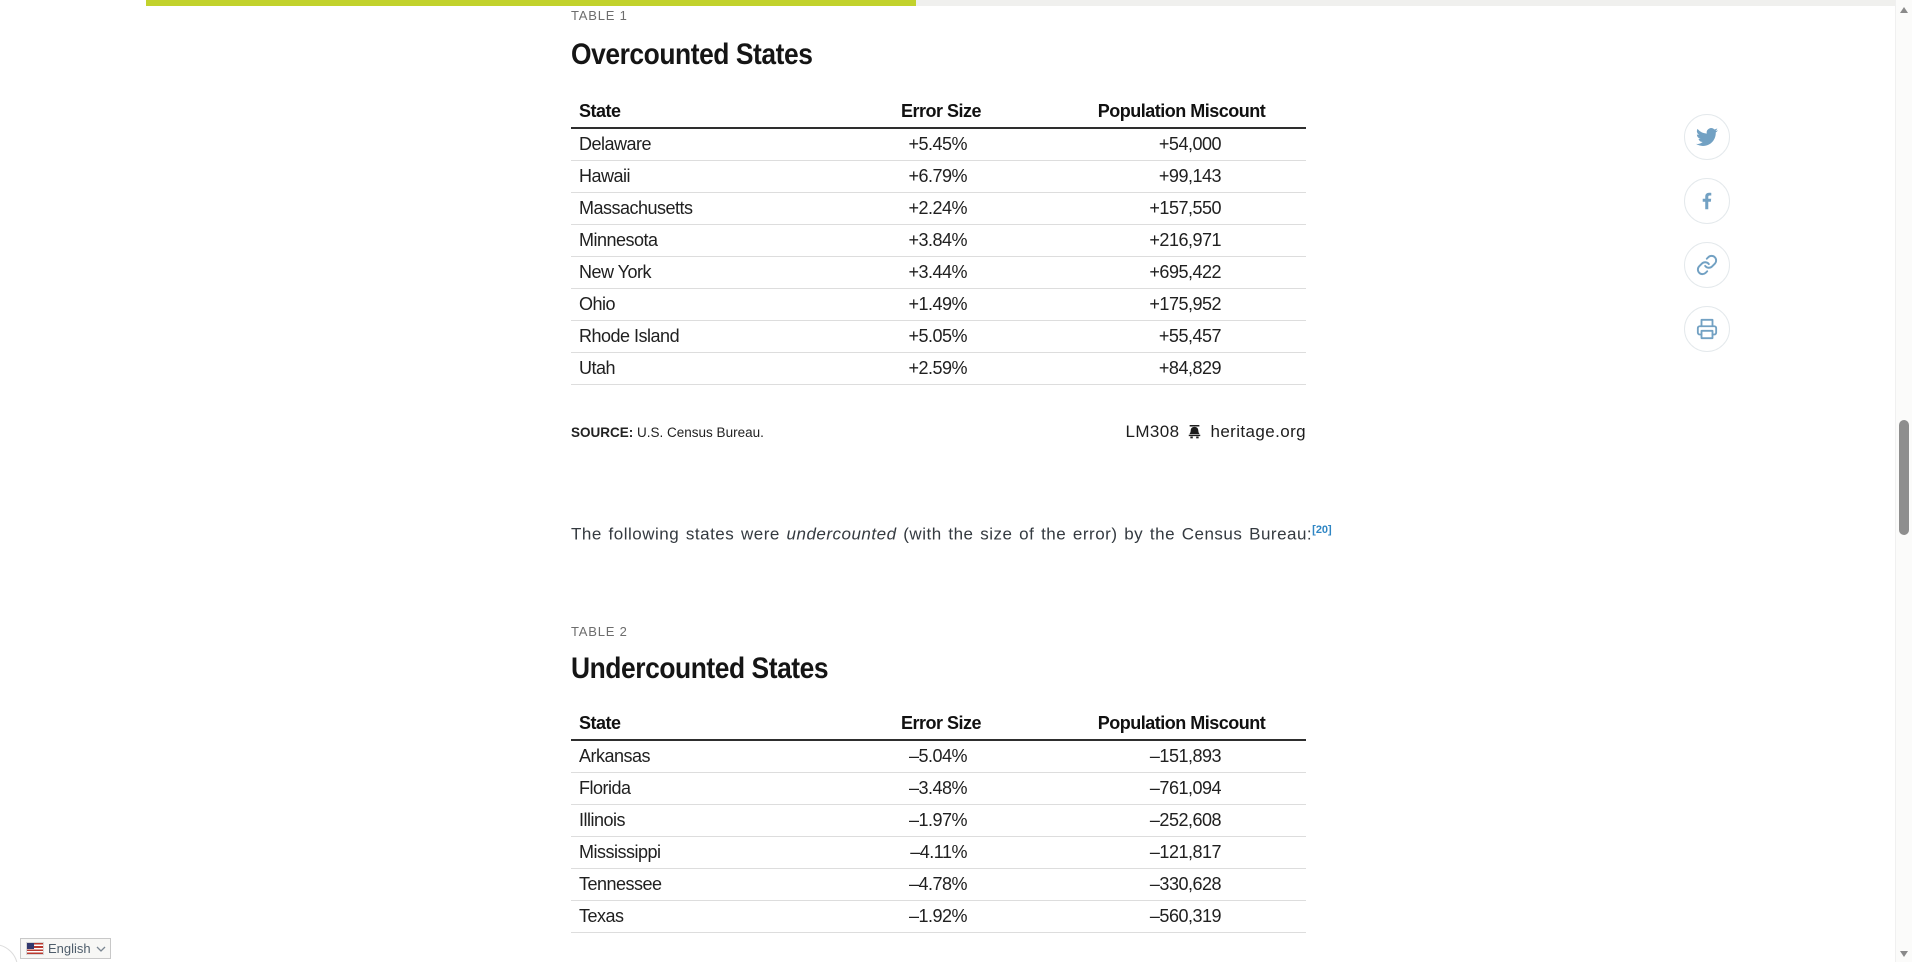 The width and height of the screenshot is (1912, 962). Describe the element at coordinates (700, 432) in the screenshot. I see `source-text: U.S. Census Bureau.` at that location.